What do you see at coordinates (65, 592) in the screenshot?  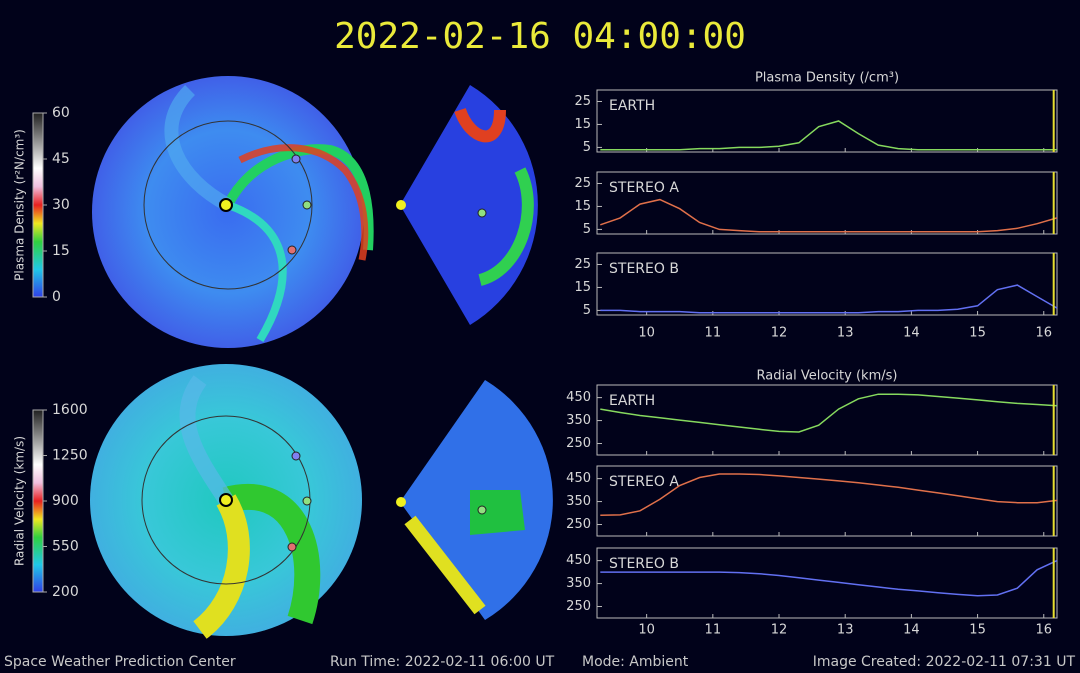 I see `colorbar-tick-label: 200` at bounding box center [65, 592].